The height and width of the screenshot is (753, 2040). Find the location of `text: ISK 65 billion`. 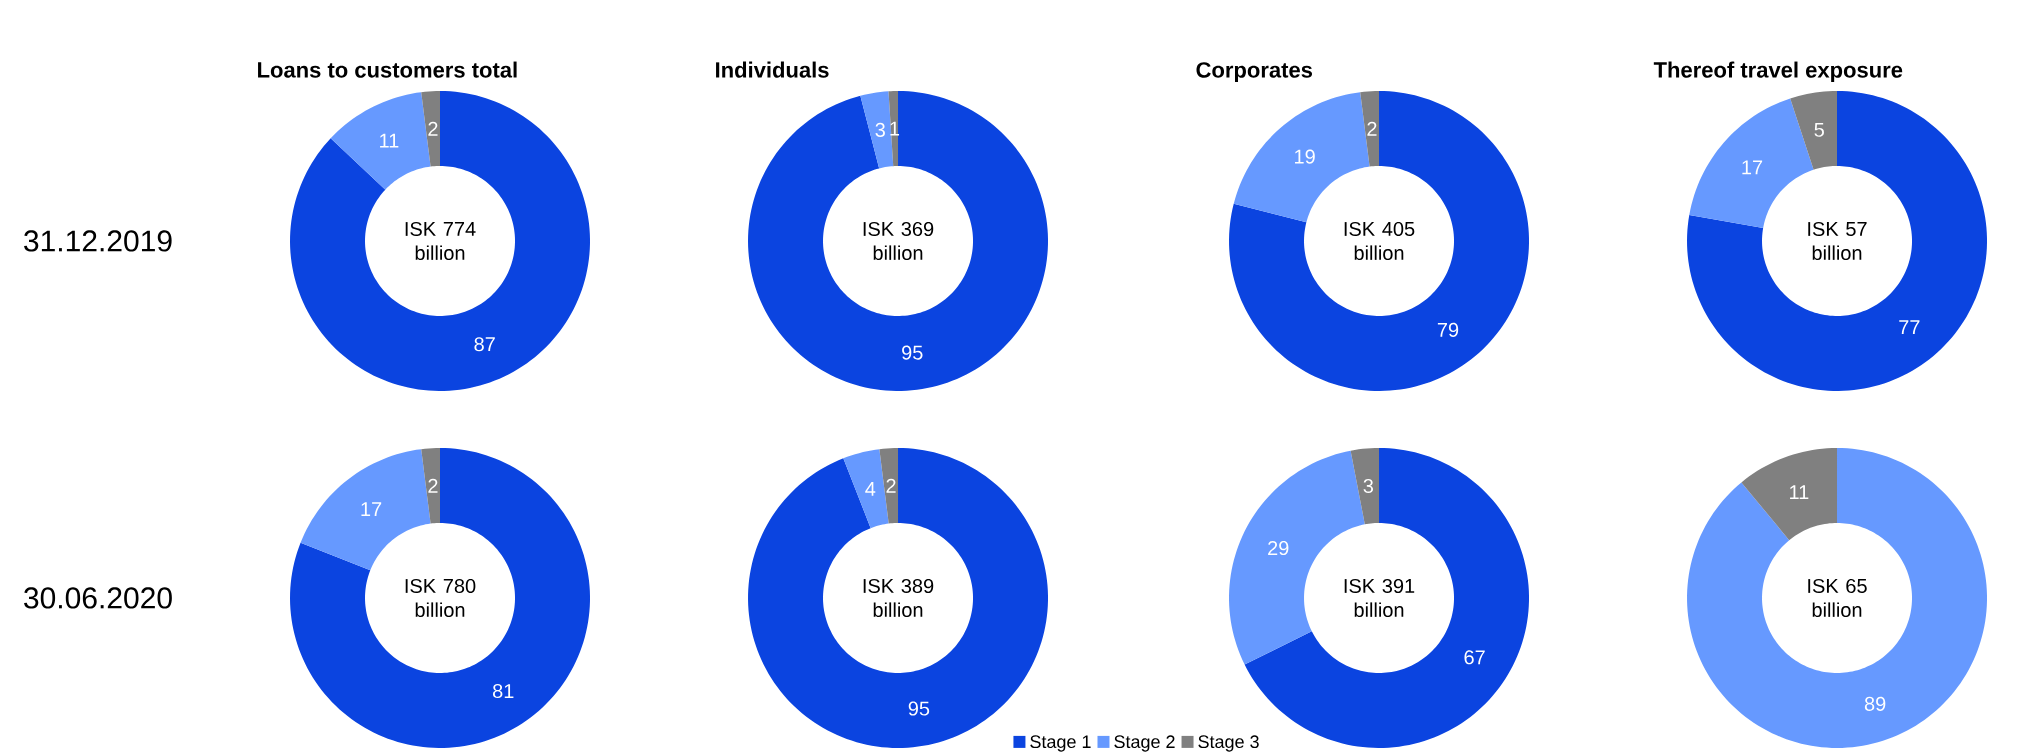

text: ISK 65 billion is located at coordinates (1837, 598).